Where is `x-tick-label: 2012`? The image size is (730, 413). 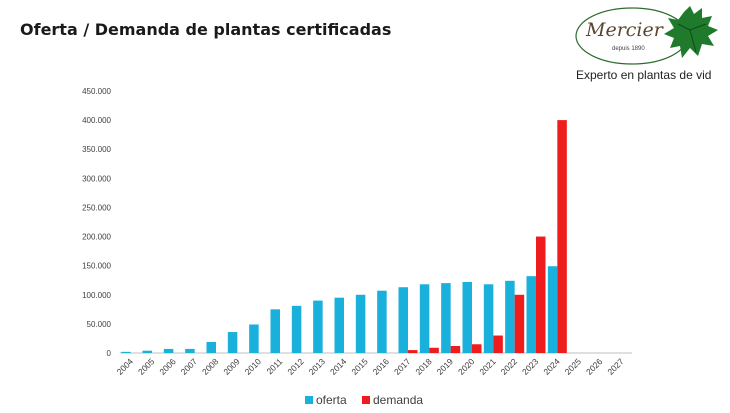 x-tick-label: 2012 is located at coordinates (295, 366).